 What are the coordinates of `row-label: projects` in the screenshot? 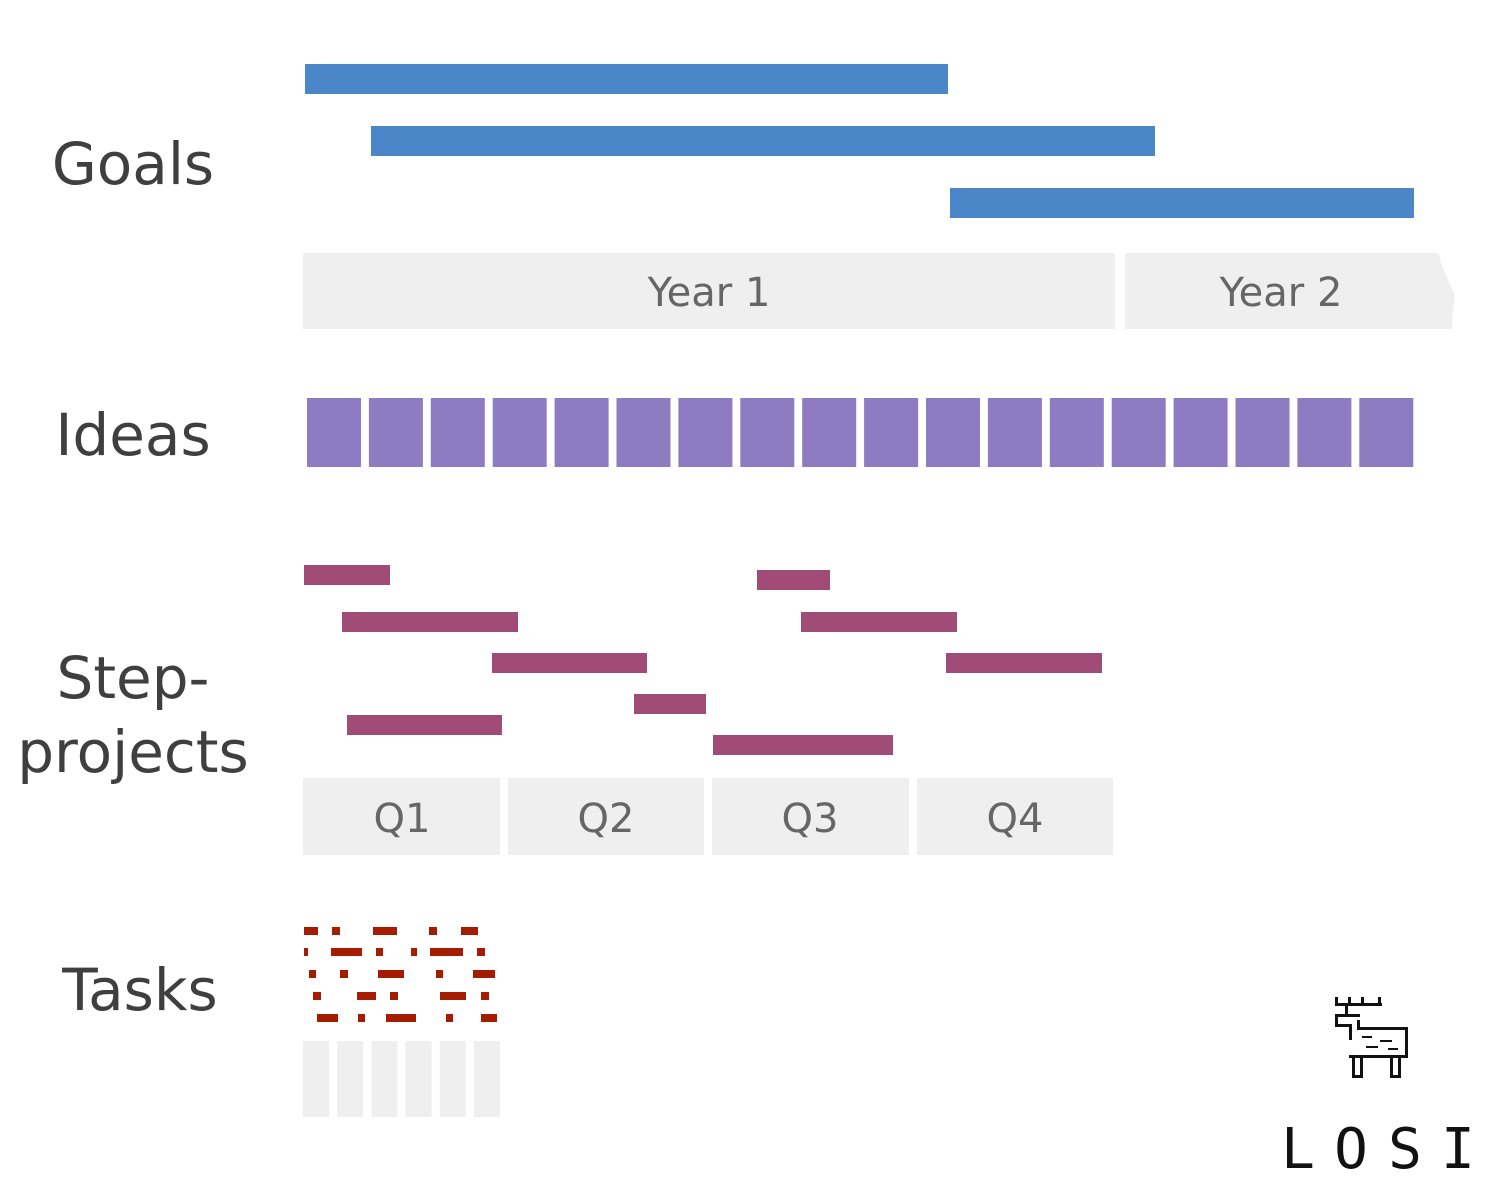 It's located at (133, 752).